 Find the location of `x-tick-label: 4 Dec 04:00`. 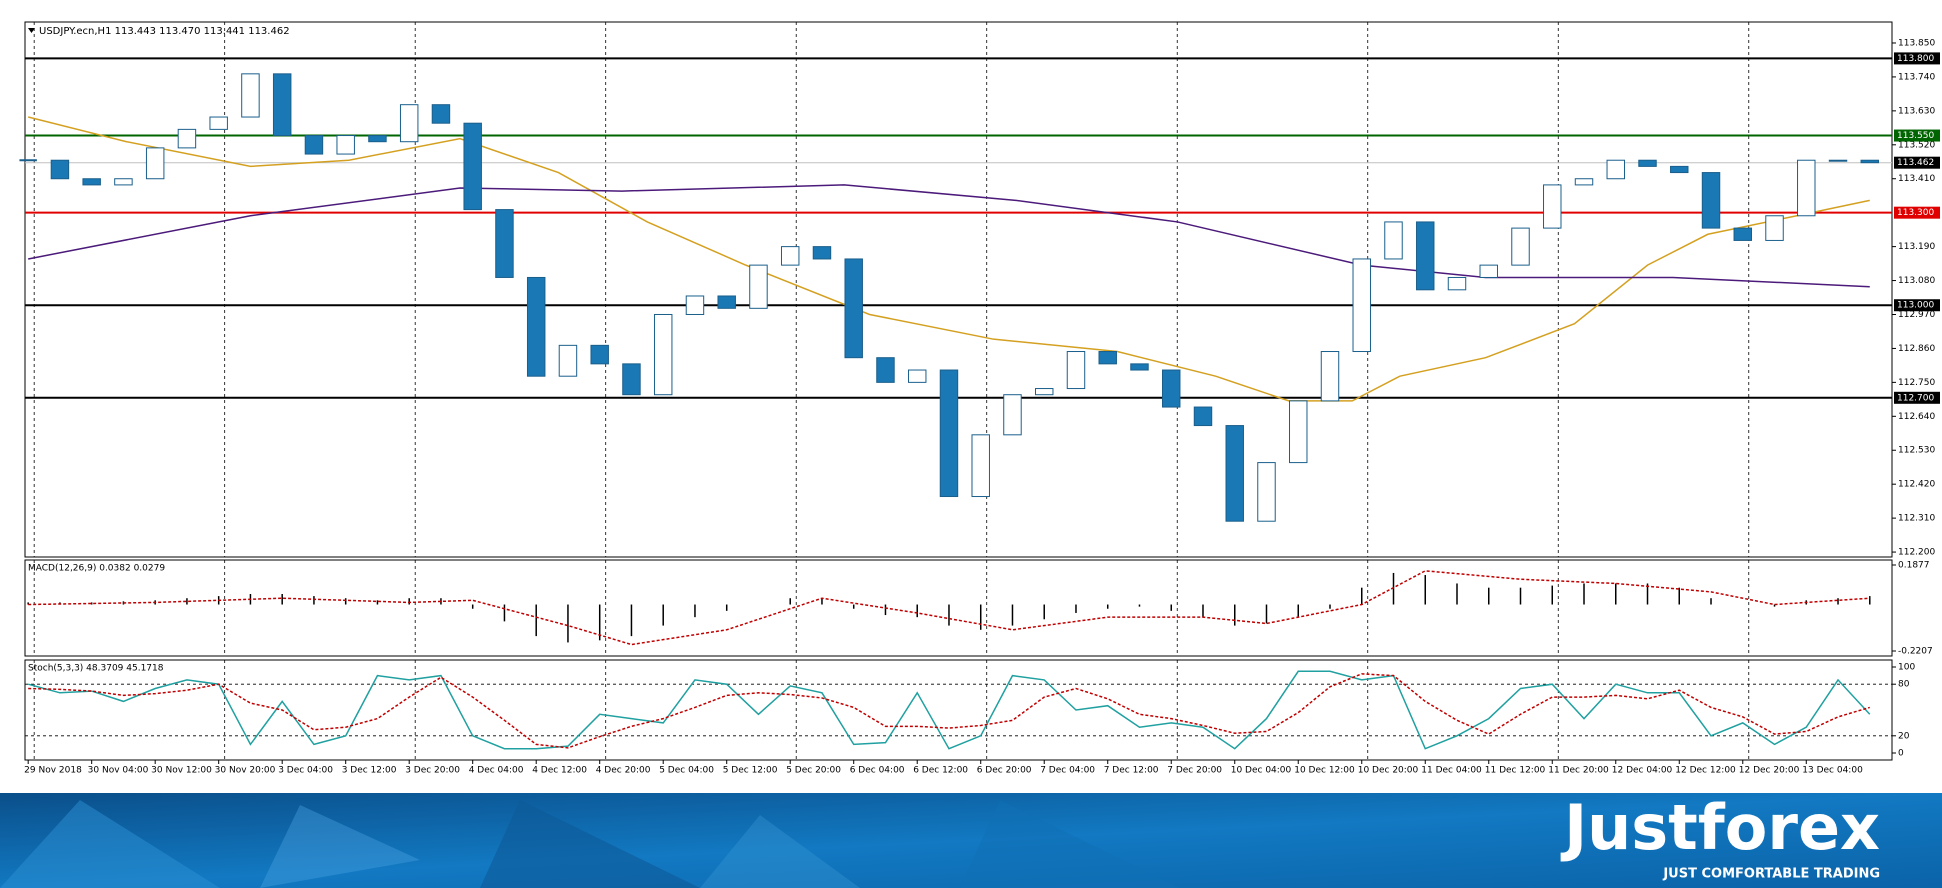

x-tick-label: 4 Dec 04:00 is located at coordinates (496, 771).